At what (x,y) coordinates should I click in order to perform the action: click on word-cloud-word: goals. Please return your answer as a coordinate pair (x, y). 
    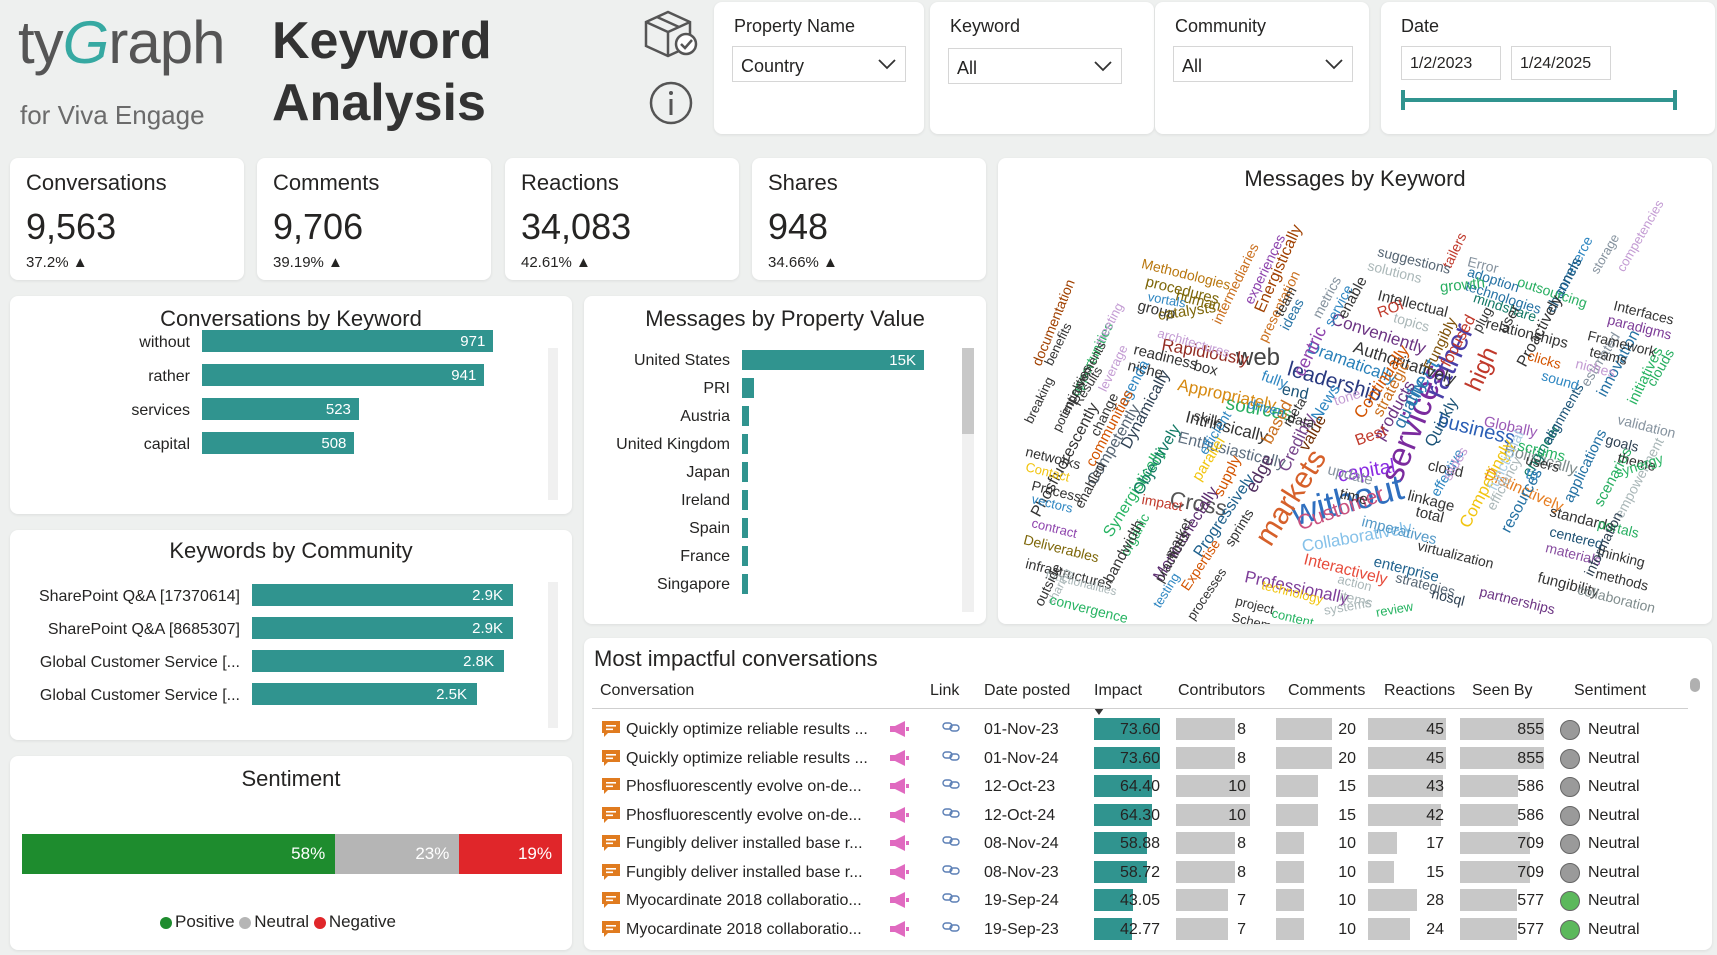
    Looking at the image, I should click on (1622, 443).